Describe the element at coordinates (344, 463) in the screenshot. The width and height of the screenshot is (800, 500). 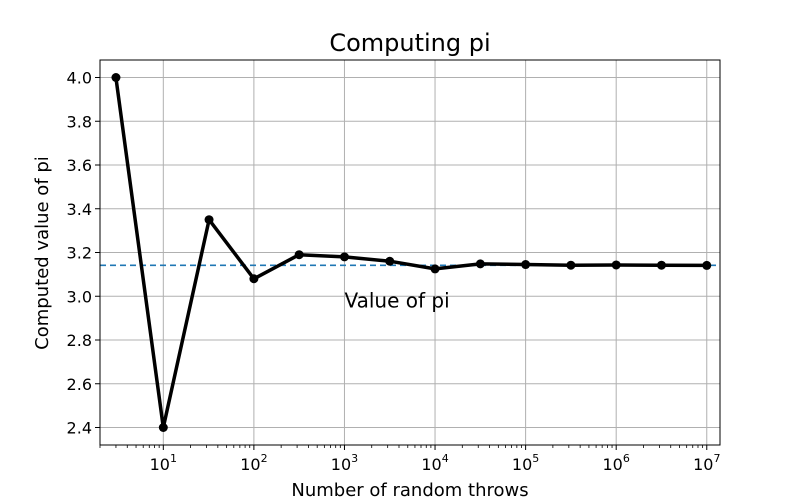
I see `x-tick-label: 10³` at that location.